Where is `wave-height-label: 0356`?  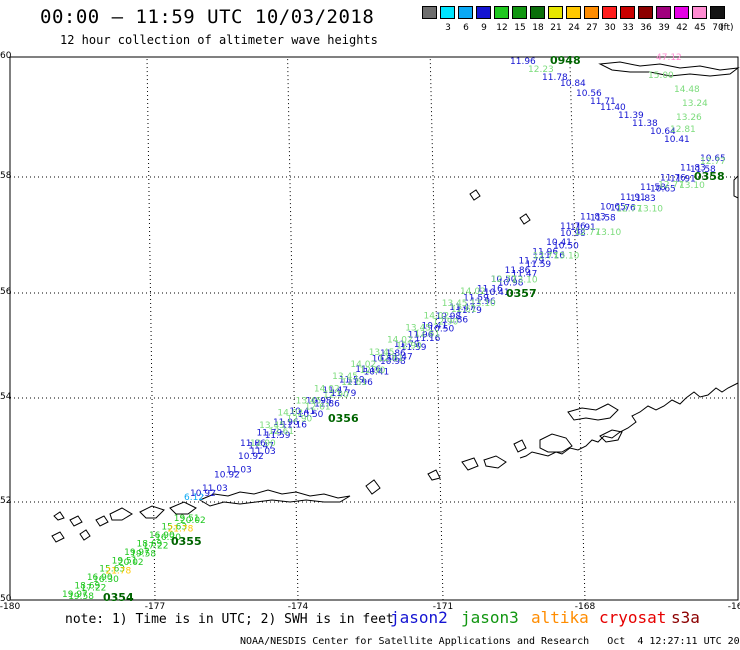 wave-height-label: 0356 is located at coordinates (343, 418).